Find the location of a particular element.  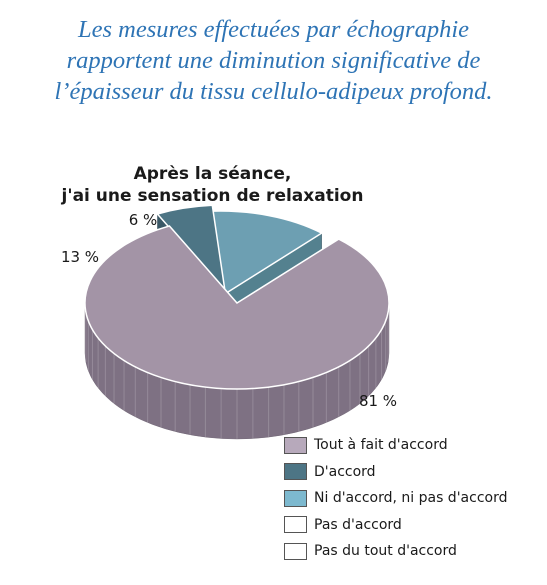

pie-slice is located at coordinates (265, 254).